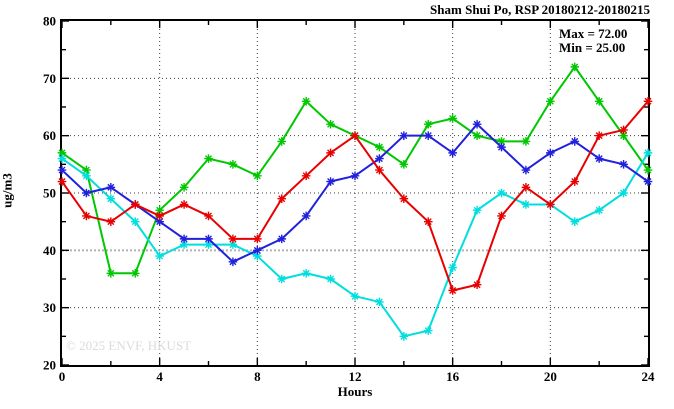  Describe the element at coordinates (428, 221) in the screenshot. I see `series-marker-red-series-h15` at that location.